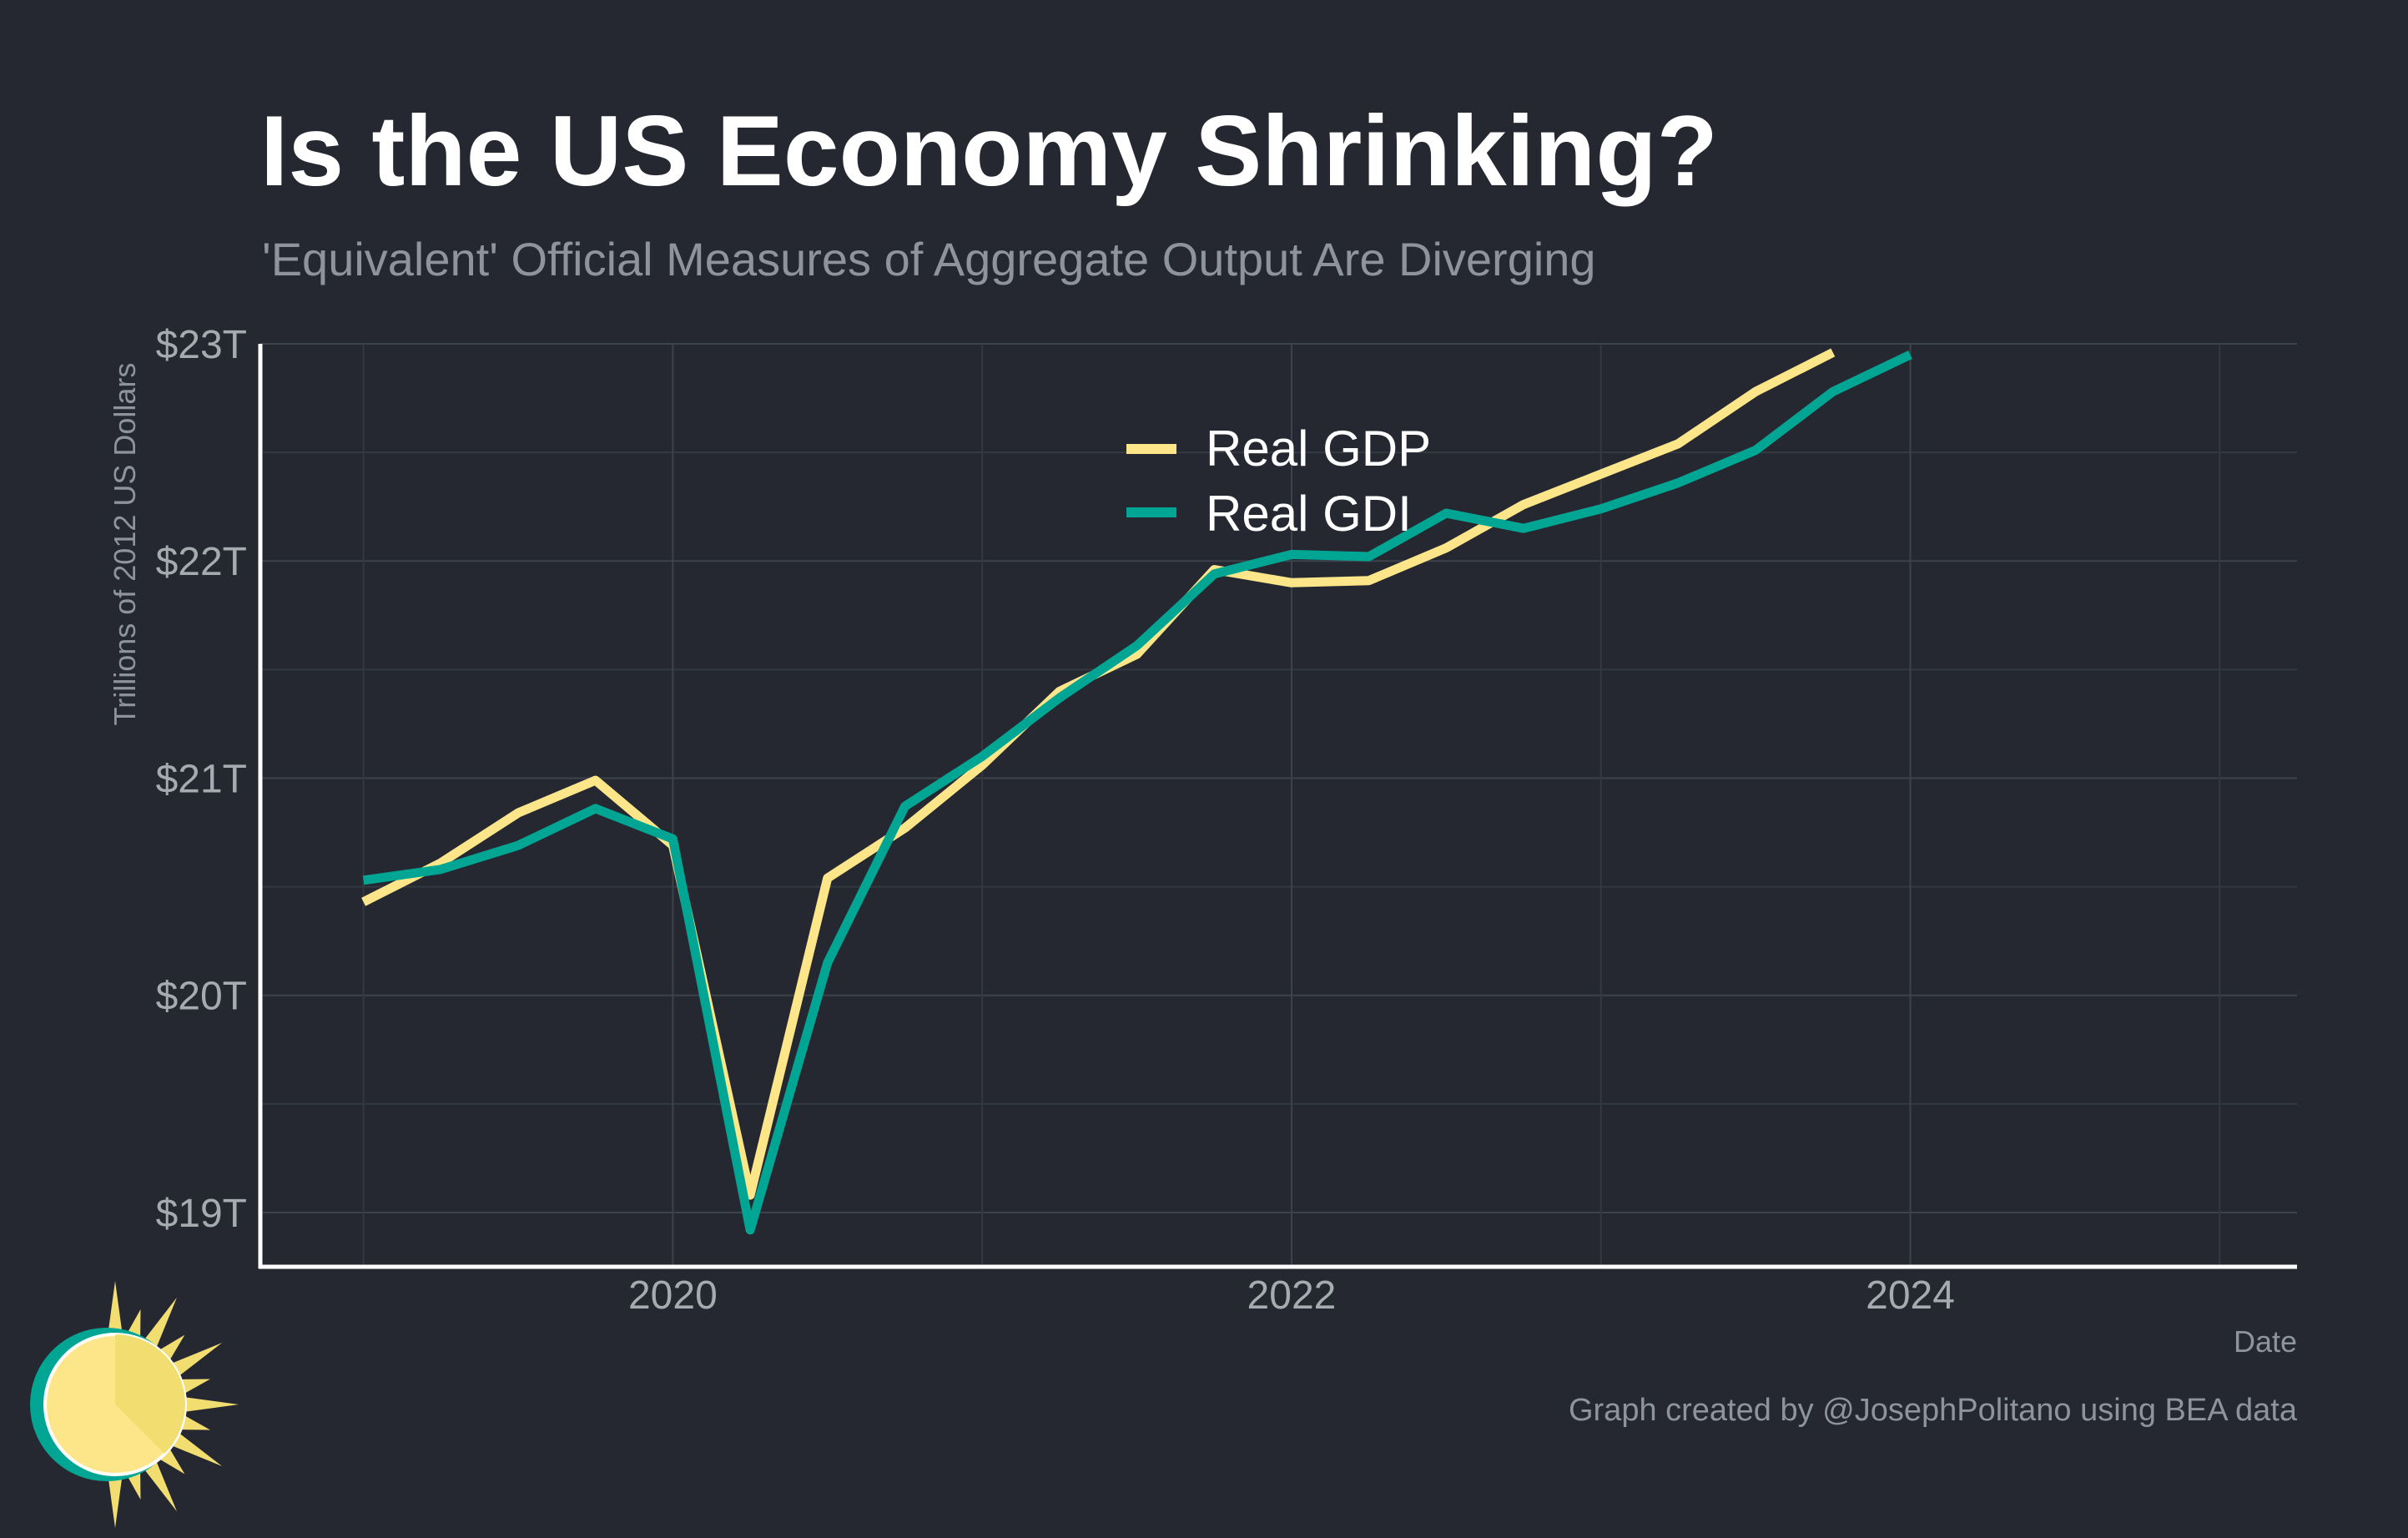  What do you see at coordinates (201, 997) in the screenshot?
I see `y-tick-label: $20T` at bounding box center [201, 997].